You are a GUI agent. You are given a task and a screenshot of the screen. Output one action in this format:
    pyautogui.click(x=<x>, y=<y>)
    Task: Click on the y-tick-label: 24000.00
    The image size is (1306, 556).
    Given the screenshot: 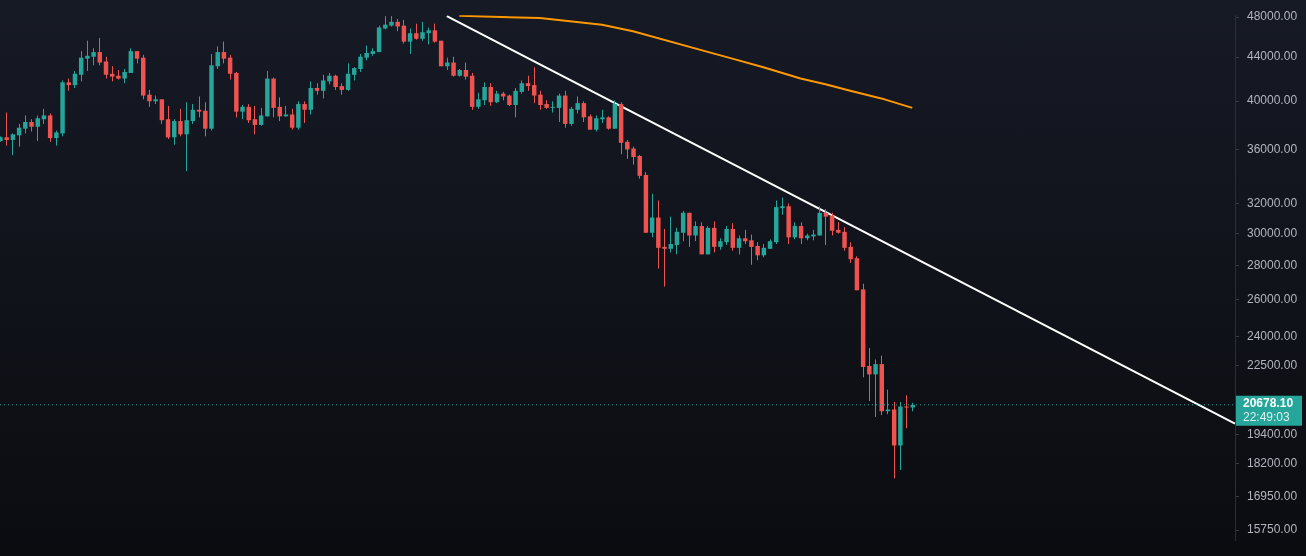 What is the action you would take?
    pyautogui.click(x=1272, y=335)
    